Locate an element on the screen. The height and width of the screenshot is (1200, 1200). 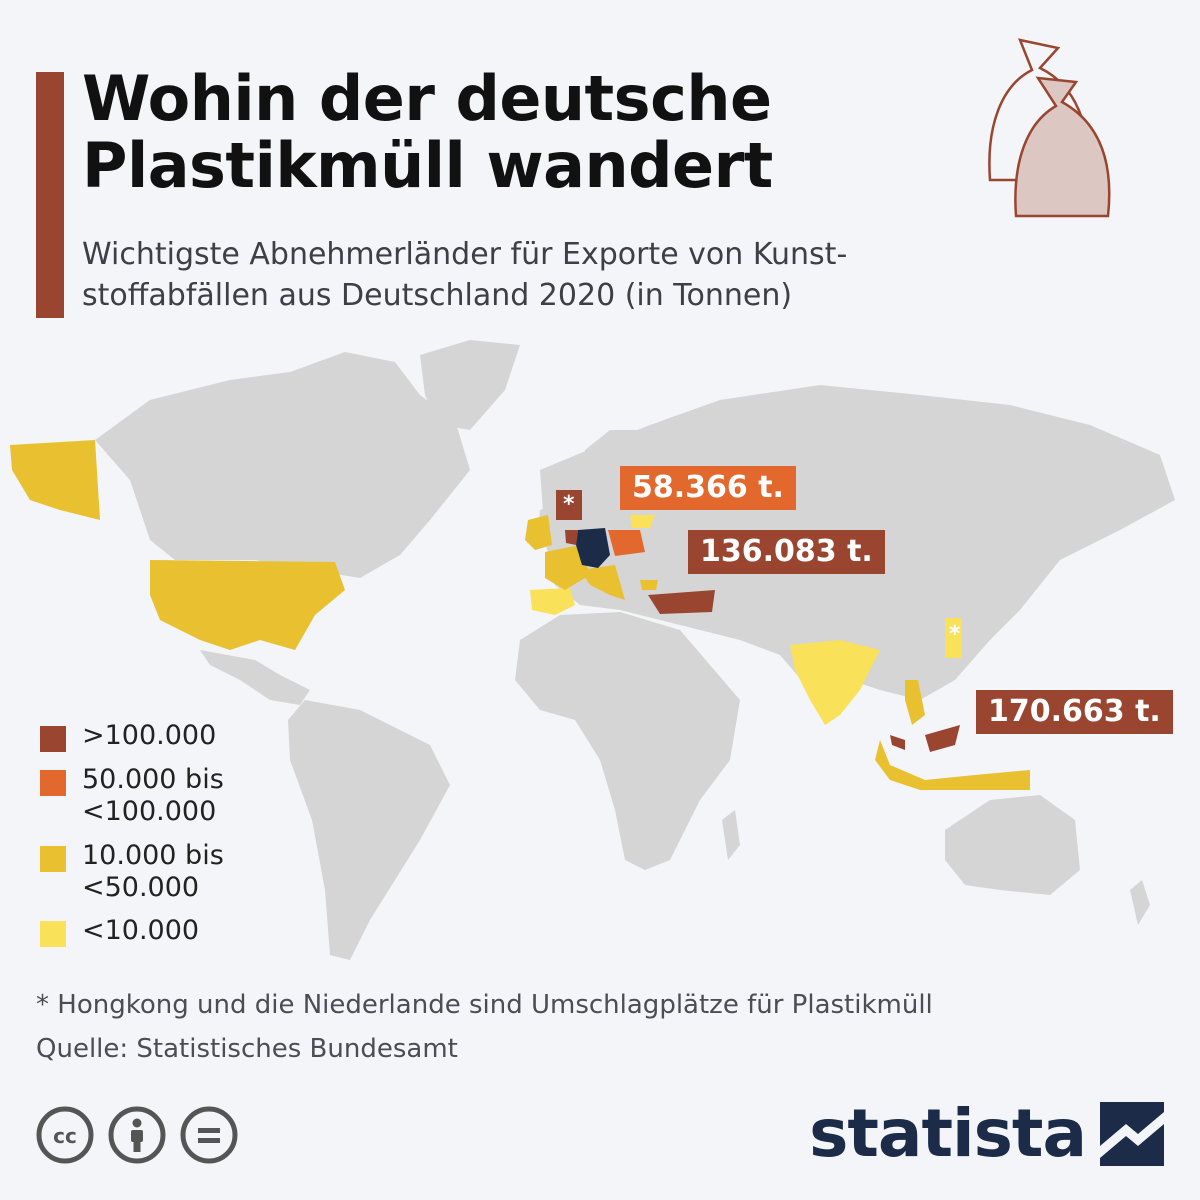
new-zealand is located at coordinates (1140, 902).